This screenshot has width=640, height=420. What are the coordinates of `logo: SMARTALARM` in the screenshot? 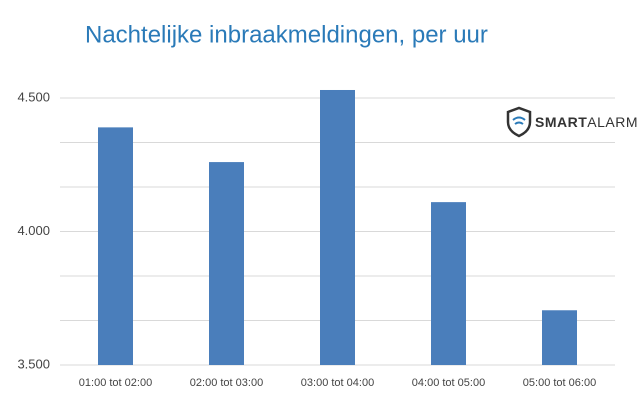 It's located at (572, 122).